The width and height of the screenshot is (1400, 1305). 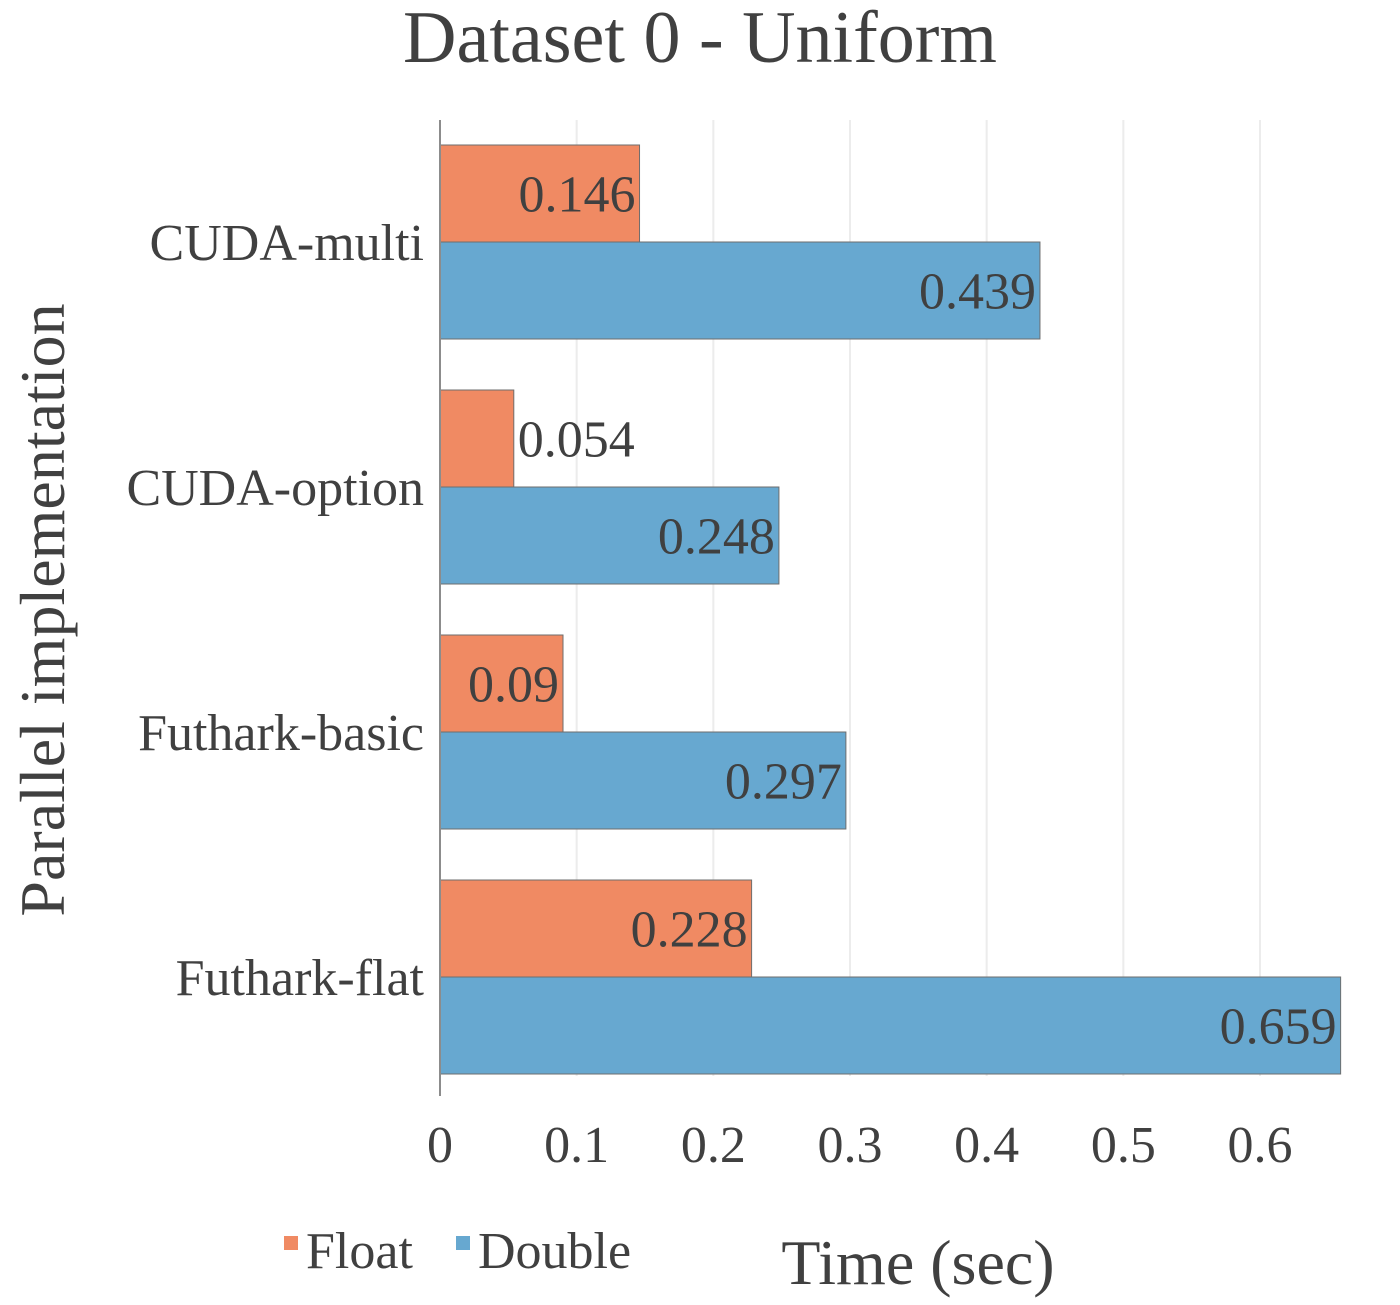 What do you see at coordinates (917, 1262) in the screenshot?
I see `x-axis-title: Time (sec)` at bounding box center [917, 1262].